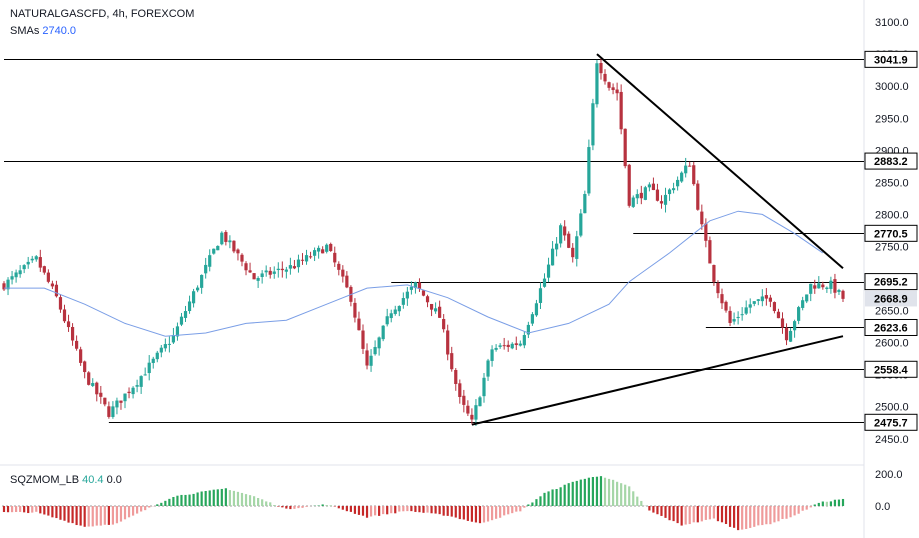 Image resolution: width=919 pixels, height=538 pixels. What do you see at coordinates (45, 480) in the screenshot?
I see `momentum-name: SQZMOM_LB` at bounding box center [45, 480].